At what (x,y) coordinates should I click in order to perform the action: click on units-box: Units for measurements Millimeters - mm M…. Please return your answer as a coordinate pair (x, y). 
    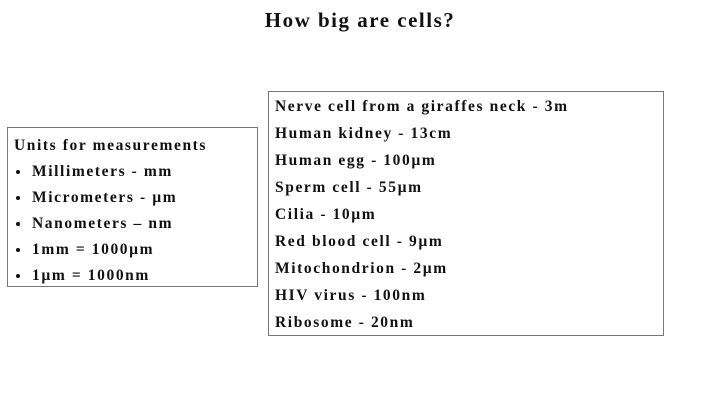
    Looking at the image, I should click on (132, 207).